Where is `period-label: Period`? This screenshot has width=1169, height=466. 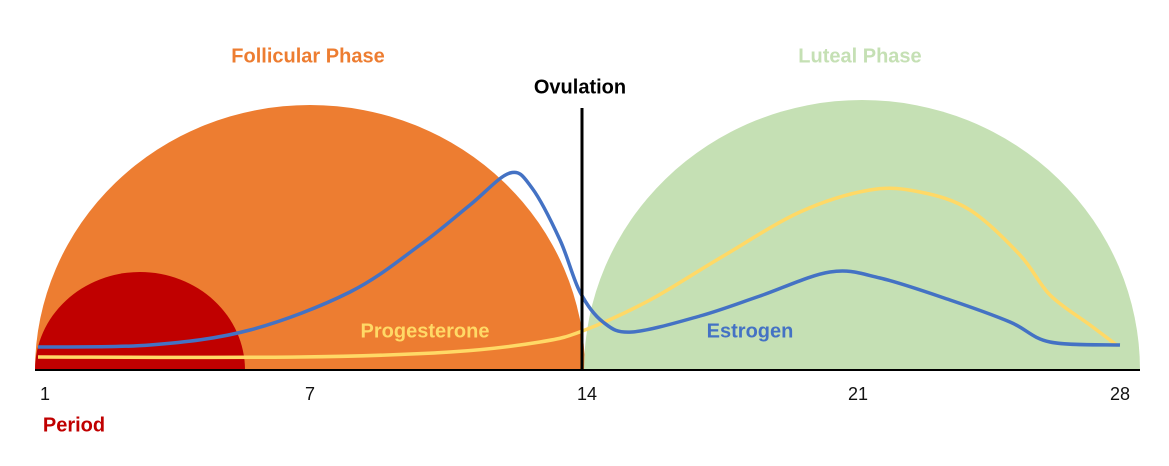
period-label: Period is located at coordinates (74, 425).